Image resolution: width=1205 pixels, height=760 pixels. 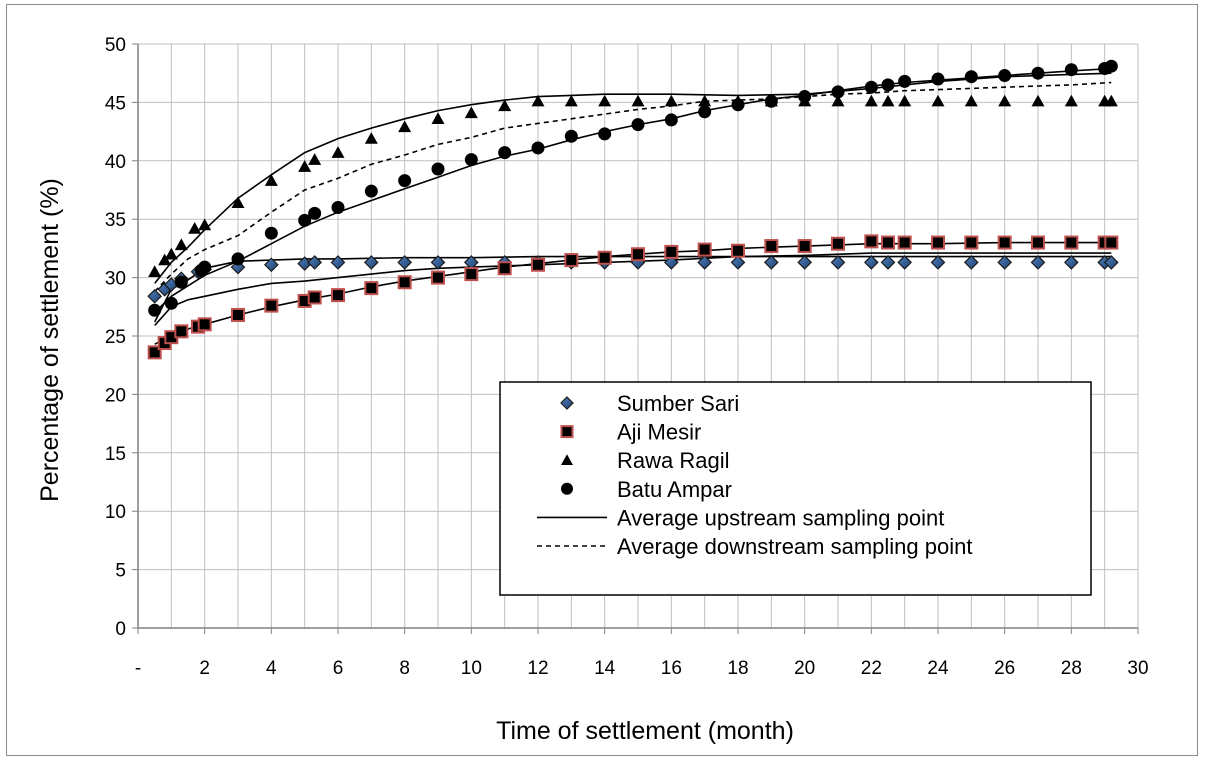 I want to click on x-tick-label: 10, so click(x=471, y=668).